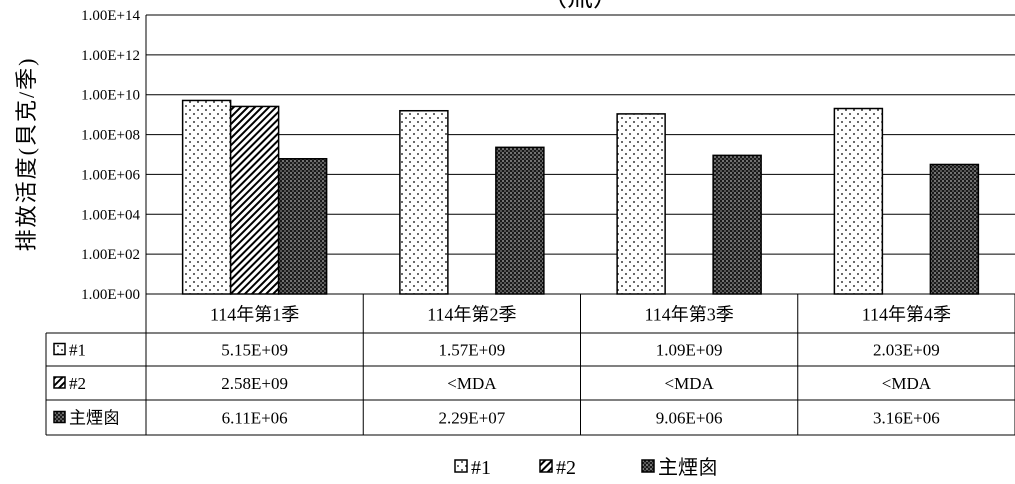  I want to click on y-tick-label: 1.00E+02, so click(110, 255).